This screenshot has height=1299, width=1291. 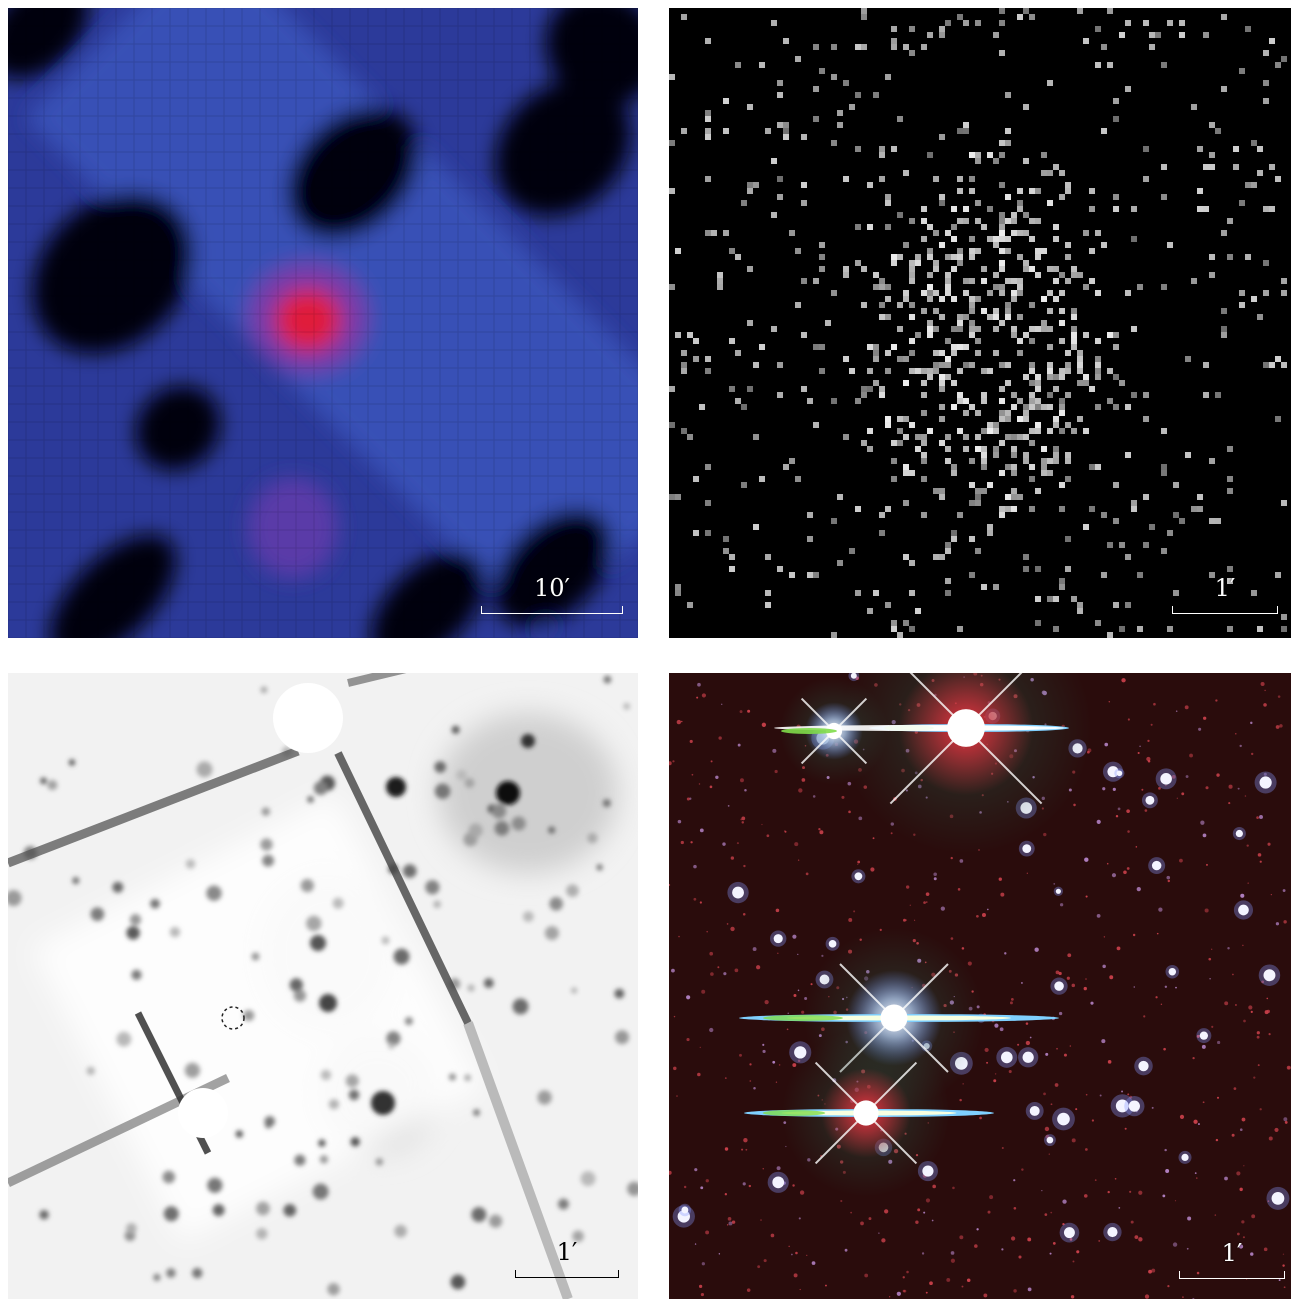 What do you see at coordinates (552, 588) in the screenshot?
I see `scale-label: 10′` at bounding box center [552, 588].